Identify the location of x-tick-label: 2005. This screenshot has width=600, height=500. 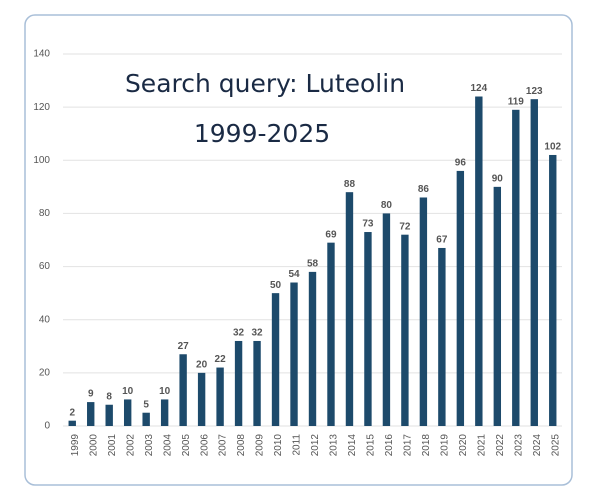
(186, 445).